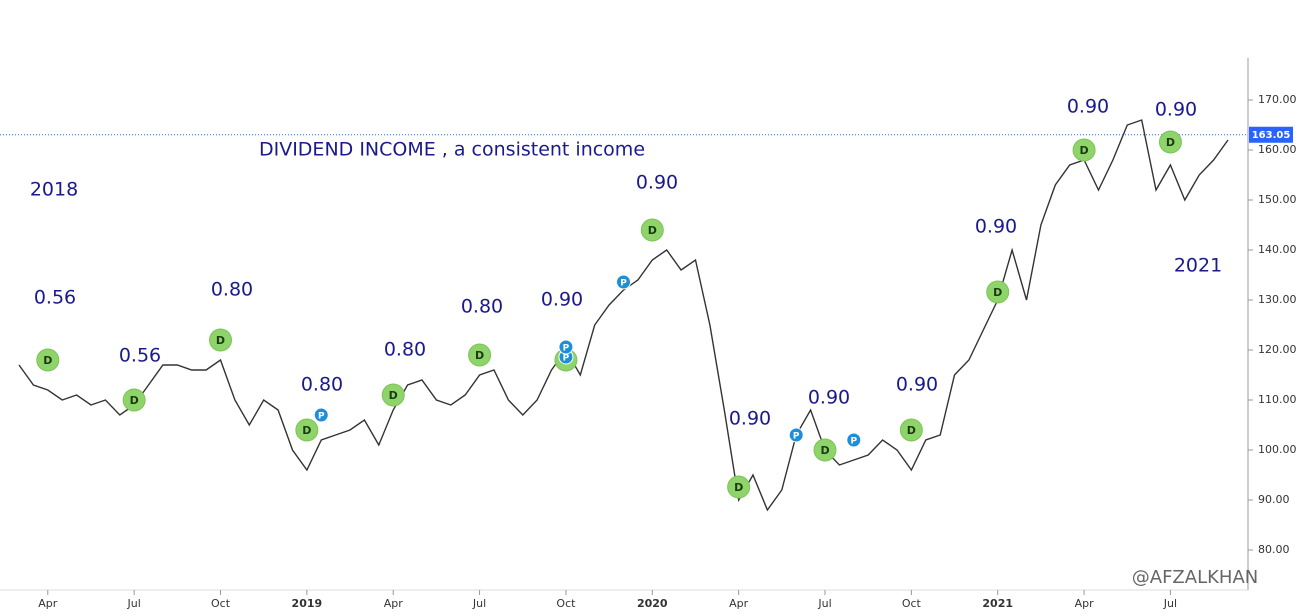 The width and height of the screenshot is (1298, 616). I want to click on y-tick-label: 90.00, so click(1274, 499).